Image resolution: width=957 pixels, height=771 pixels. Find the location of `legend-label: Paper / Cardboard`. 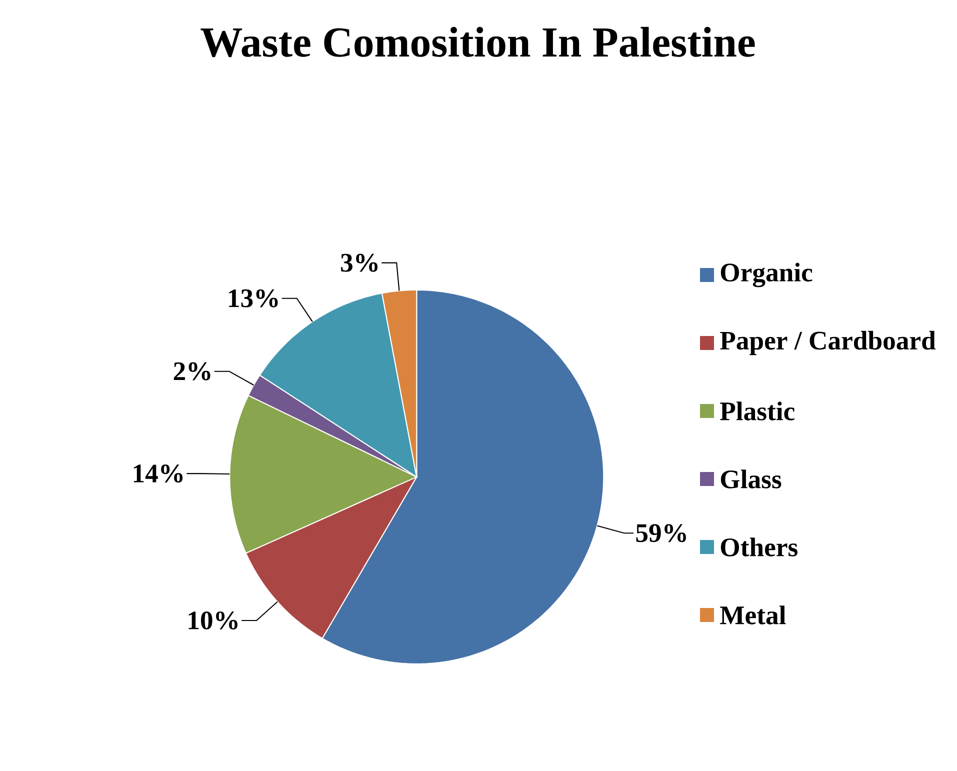

legend-label: Paper / Cardboard is located at coordinates (828, 343).